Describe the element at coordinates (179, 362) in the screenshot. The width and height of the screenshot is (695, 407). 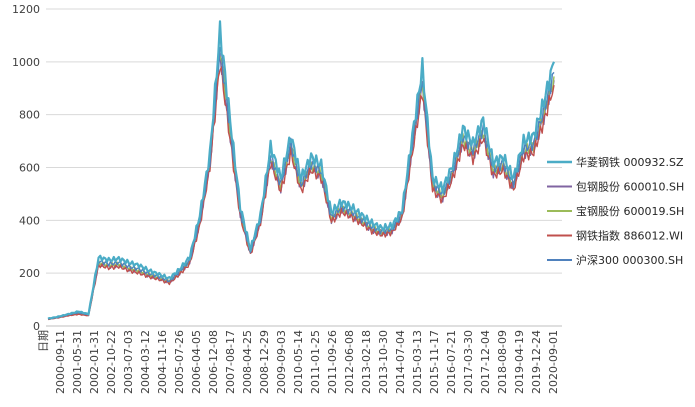
I see `x-tick-label: 2005-07-26` at that location.